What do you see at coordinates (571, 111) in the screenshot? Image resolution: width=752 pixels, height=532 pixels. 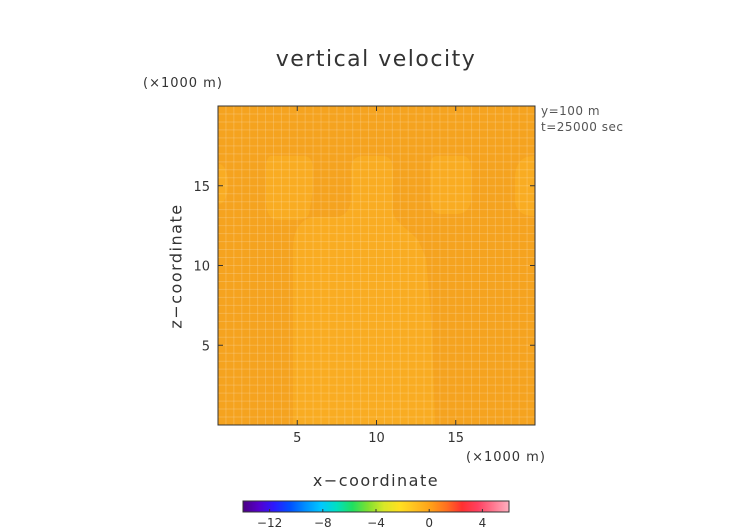 I see `info-y-position: y=100 m` at bounding box center [571, 111].